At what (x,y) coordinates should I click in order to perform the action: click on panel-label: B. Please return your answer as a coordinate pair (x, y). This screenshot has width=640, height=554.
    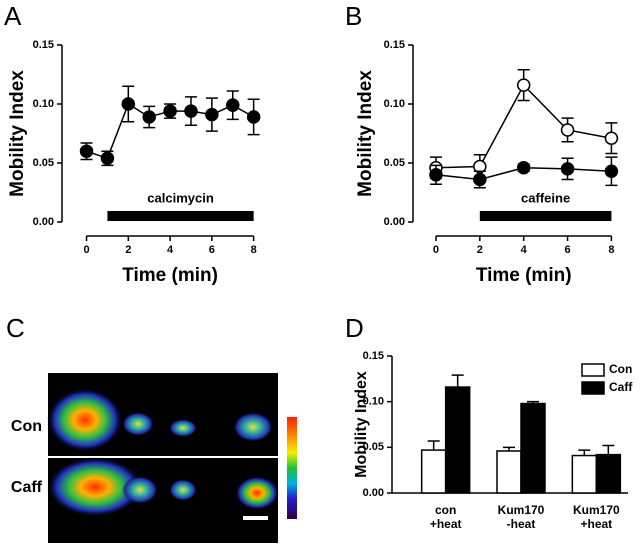
    Looking at the image, I should click on (353, 16).